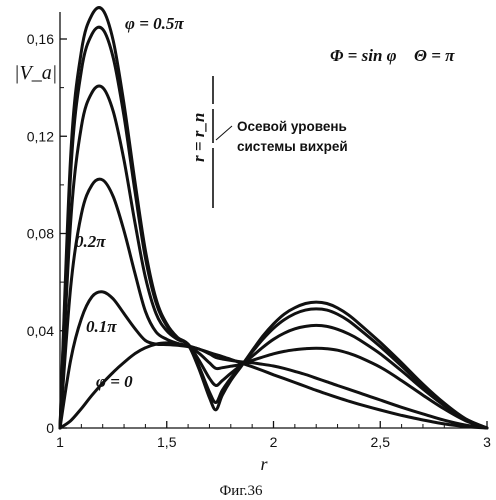 This screenshot has height=500, width=496. I want to click on series-label-phi-05pi: φ = 0.5π, so click(154, 23).